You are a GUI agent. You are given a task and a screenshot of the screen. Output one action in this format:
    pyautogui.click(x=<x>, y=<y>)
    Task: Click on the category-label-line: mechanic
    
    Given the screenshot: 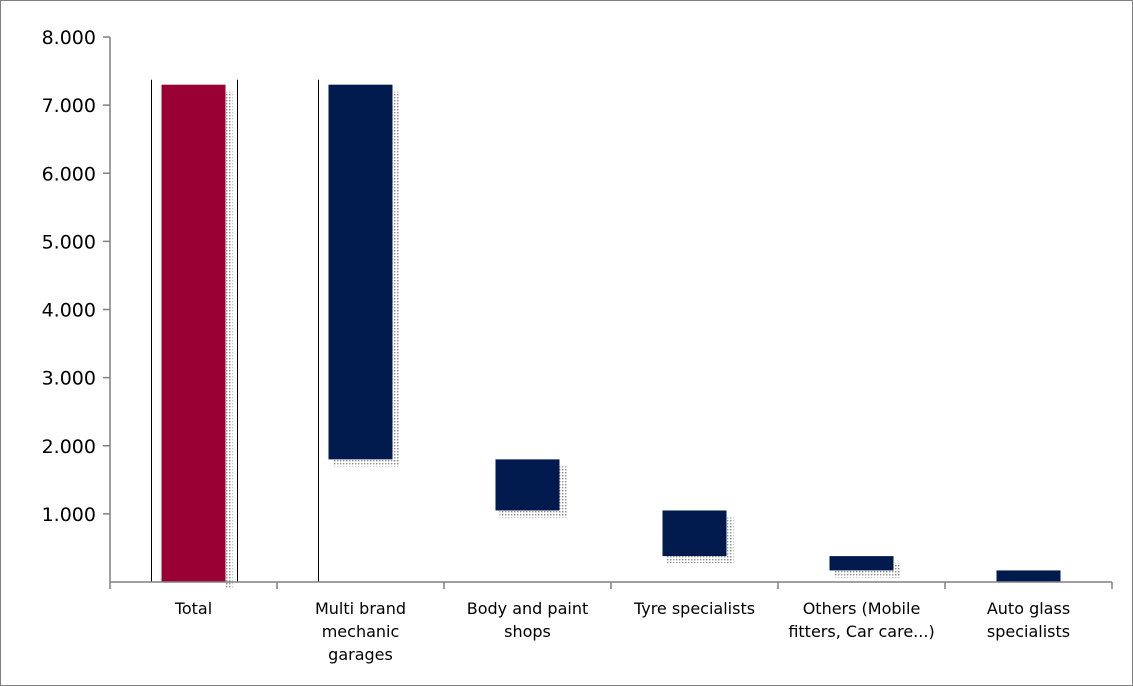 What is the action you would take?
    pyautogui.click(x=361, y=631)
    